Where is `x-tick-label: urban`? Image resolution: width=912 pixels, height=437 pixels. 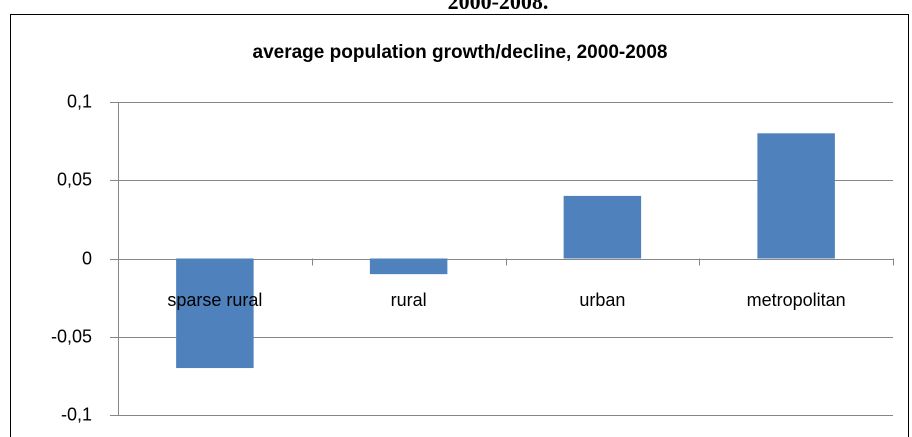
x-tick-label: urban is located at coordinates (602, 300).